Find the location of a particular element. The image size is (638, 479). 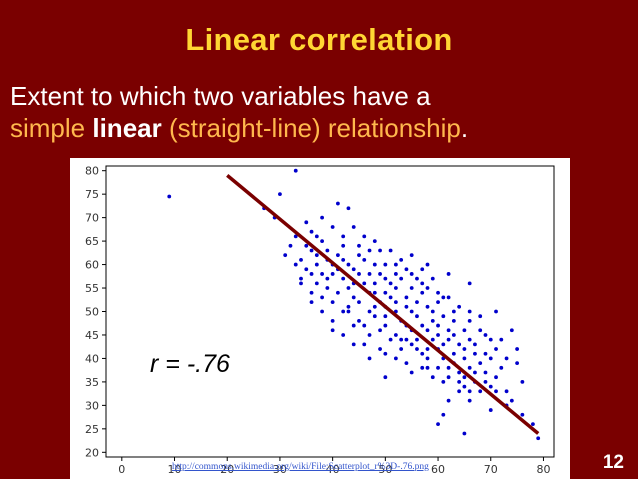

y-tick-label: 20 is located at coordinates (92, 452).